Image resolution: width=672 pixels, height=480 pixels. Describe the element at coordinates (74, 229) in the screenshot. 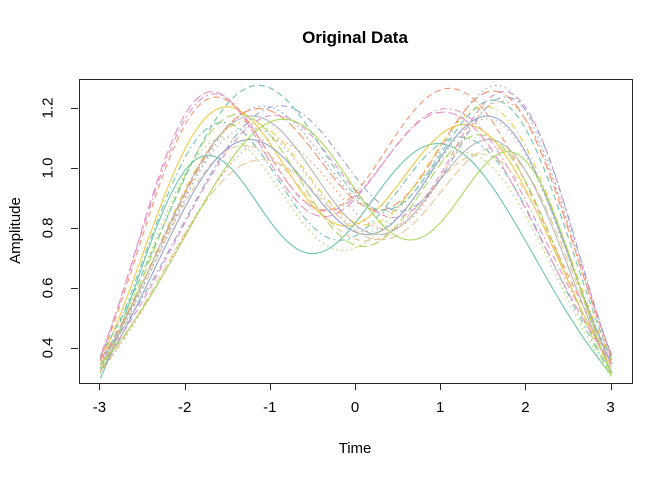

I see `y-tick-mark-0.8` at that location.